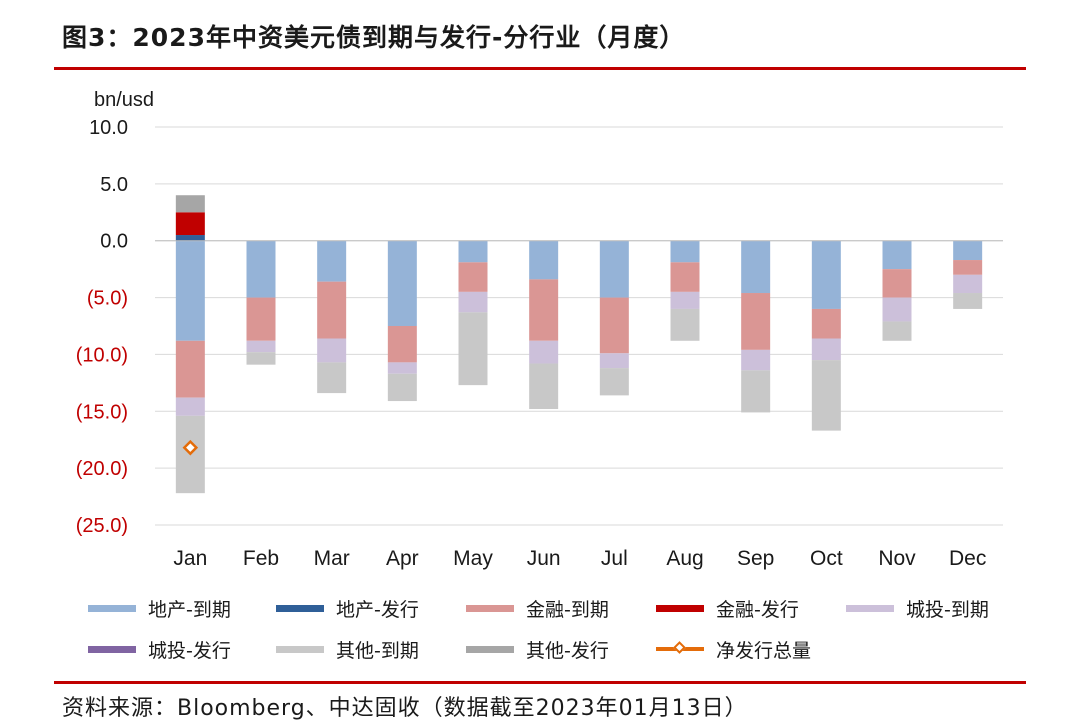  I want to click on y-tick-label: 10.0, so click(108, 128).